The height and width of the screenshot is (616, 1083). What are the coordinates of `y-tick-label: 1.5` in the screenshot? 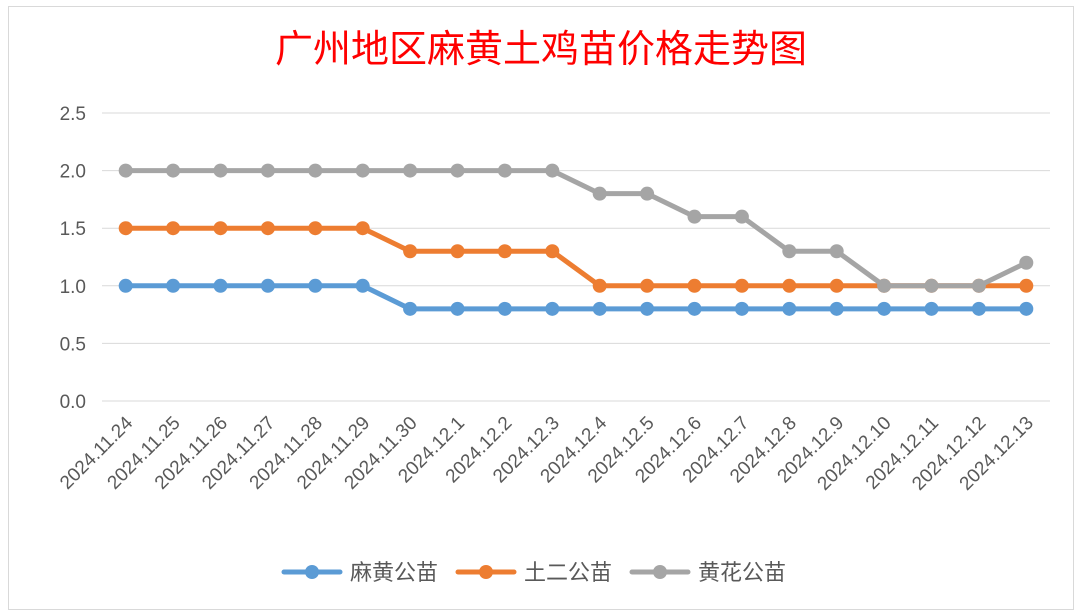 It's located at (73, 229).